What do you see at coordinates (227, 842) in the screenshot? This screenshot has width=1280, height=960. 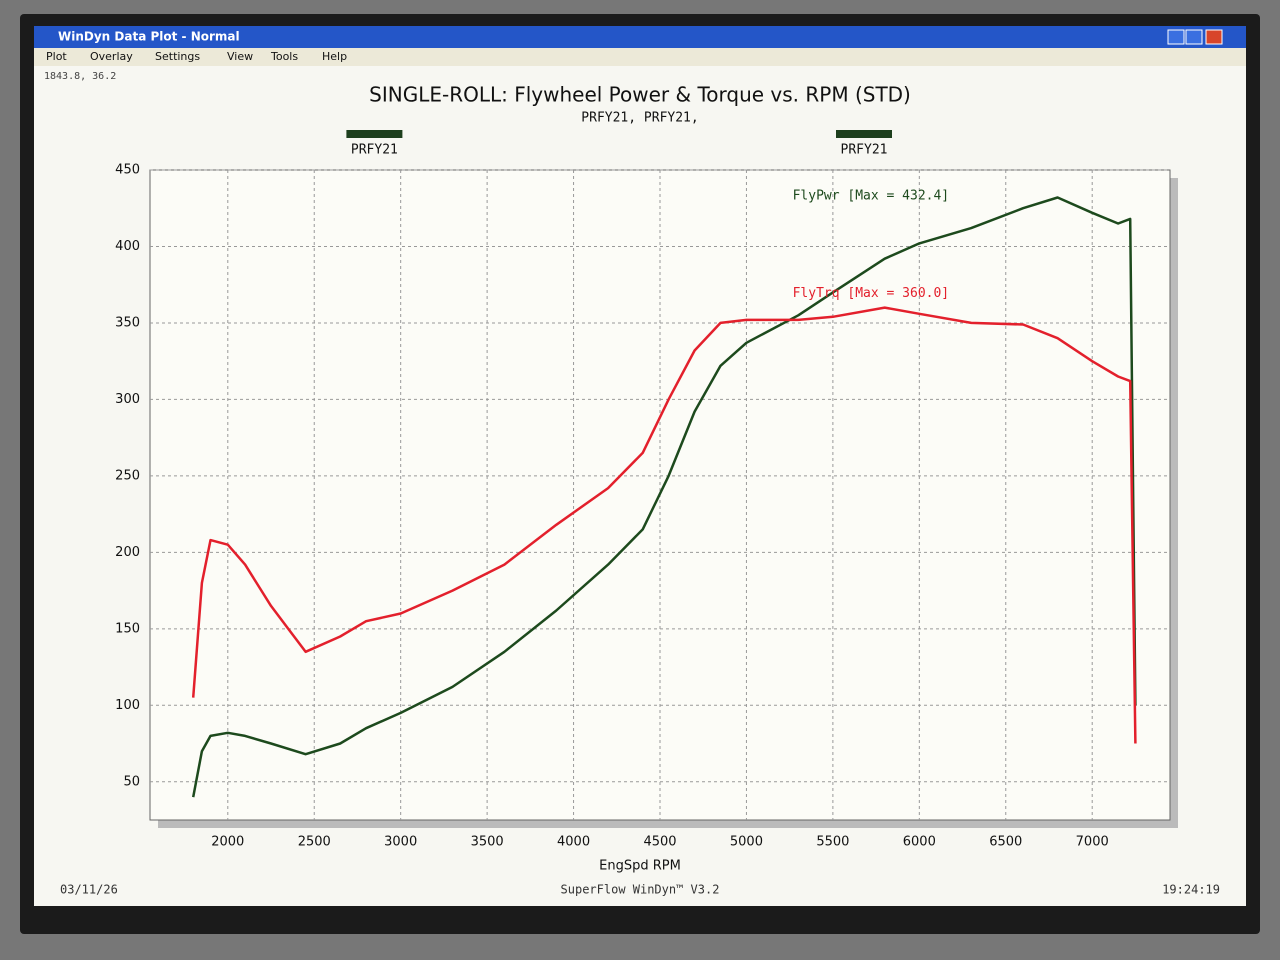 I see `x-tick-label: 2000` at bounding box center [227, 842].